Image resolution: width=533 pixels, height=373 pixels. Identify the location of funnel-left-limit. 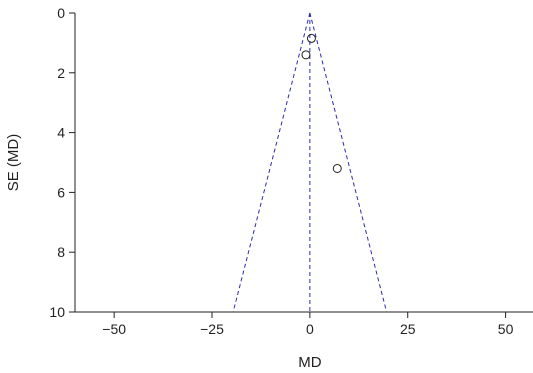
(271, 162).